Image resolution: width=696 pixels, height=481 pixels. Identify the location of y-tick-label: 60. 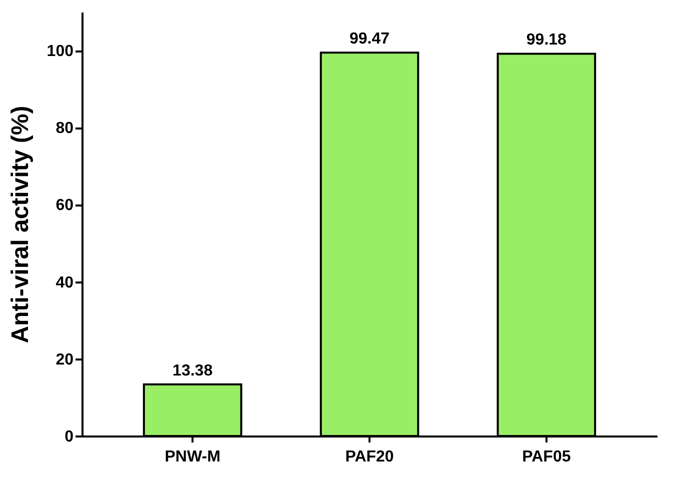
(65, 205).